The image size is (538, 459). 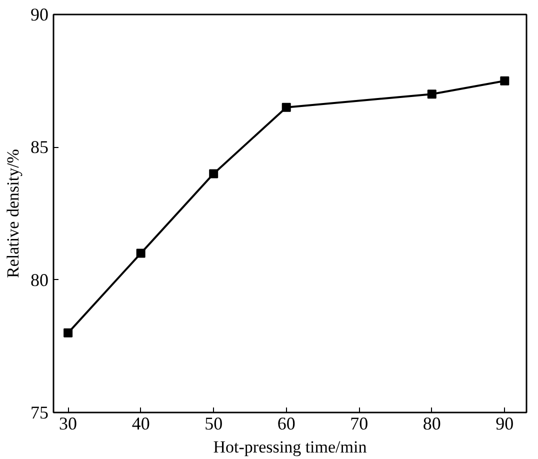 What do you see at coordinates (141, 424) in the screenshot?
I see `x-tick-label: 40` at bounding box center [141, 424].